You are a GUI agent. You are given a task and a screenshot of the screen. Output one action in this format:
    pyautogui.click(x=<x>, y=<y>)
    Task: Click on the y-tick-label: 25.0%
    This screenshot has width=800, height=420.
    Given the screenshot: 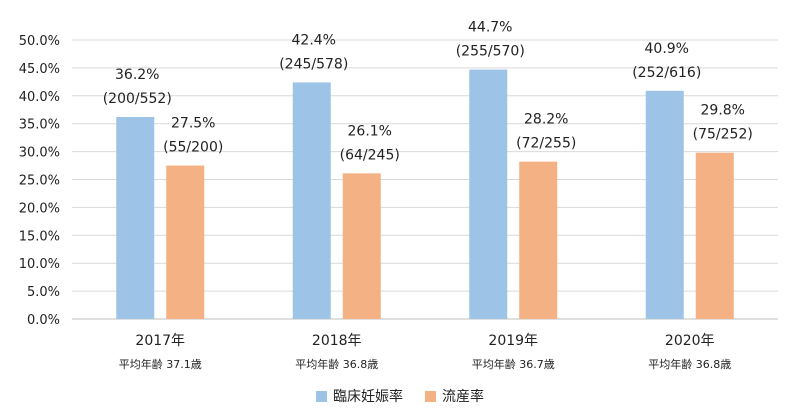 What is the action you would take?
    pyautogui.click(x=39, y=181)
    